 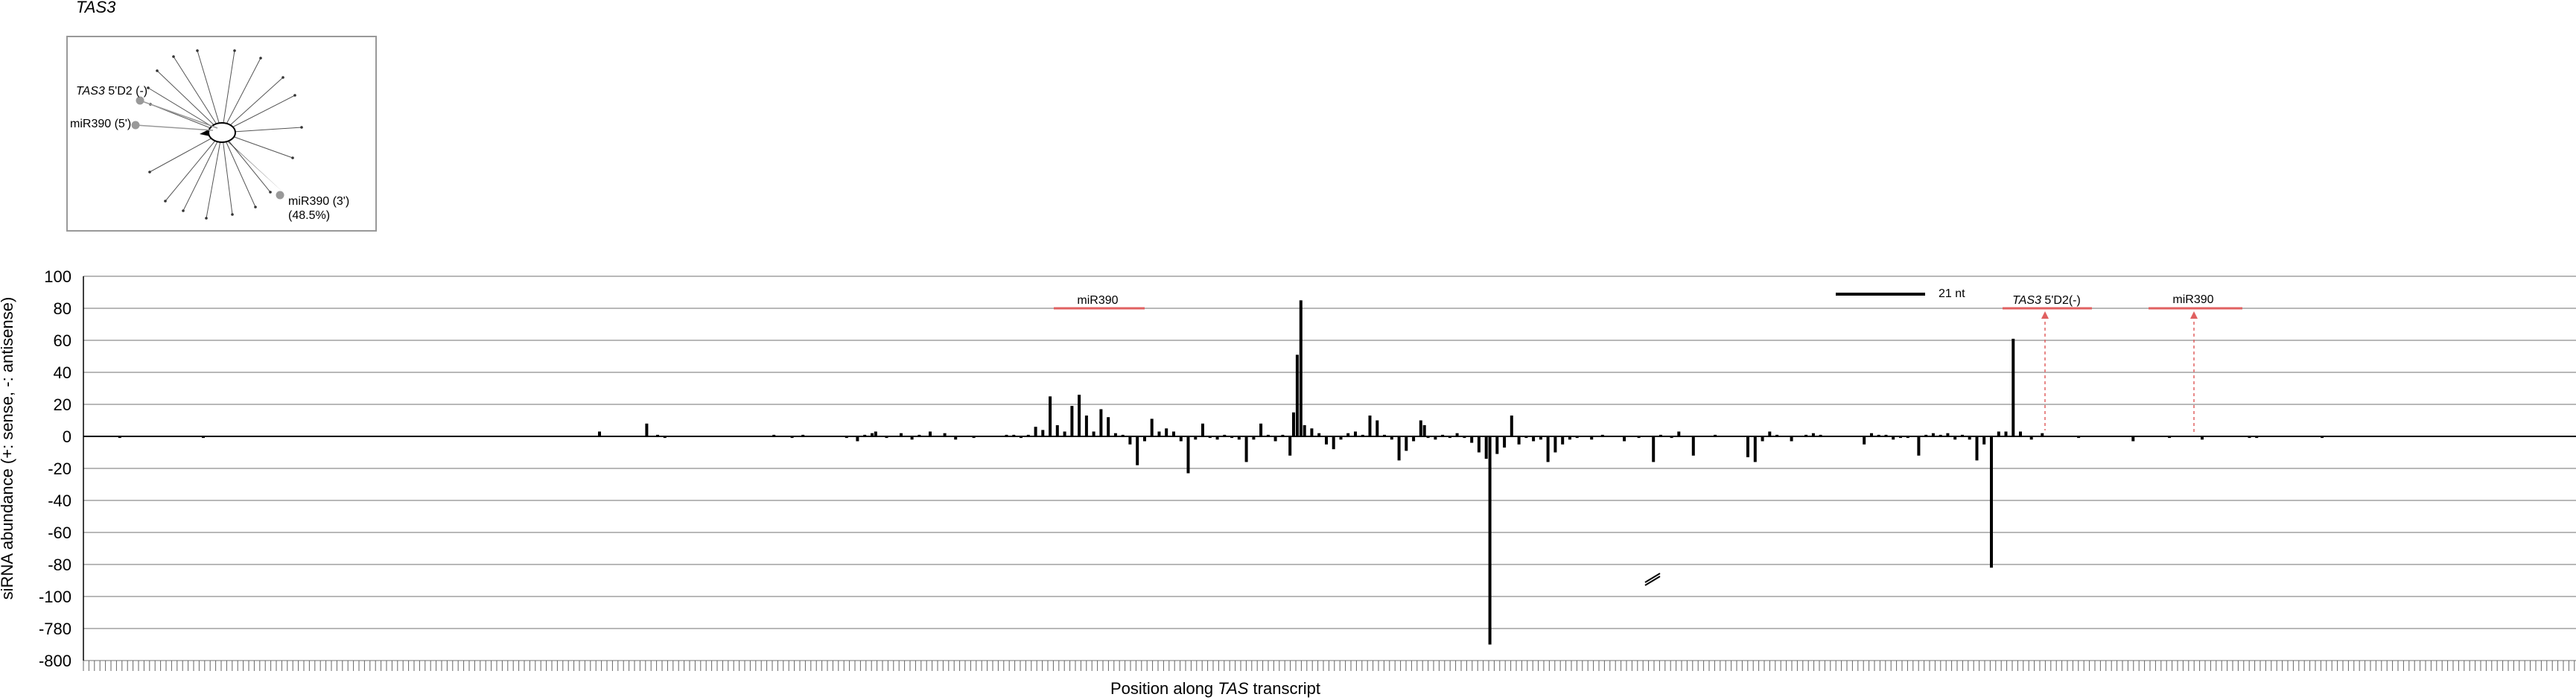 I want to click on y-tick-label: -20, so click(x=59, y=468).